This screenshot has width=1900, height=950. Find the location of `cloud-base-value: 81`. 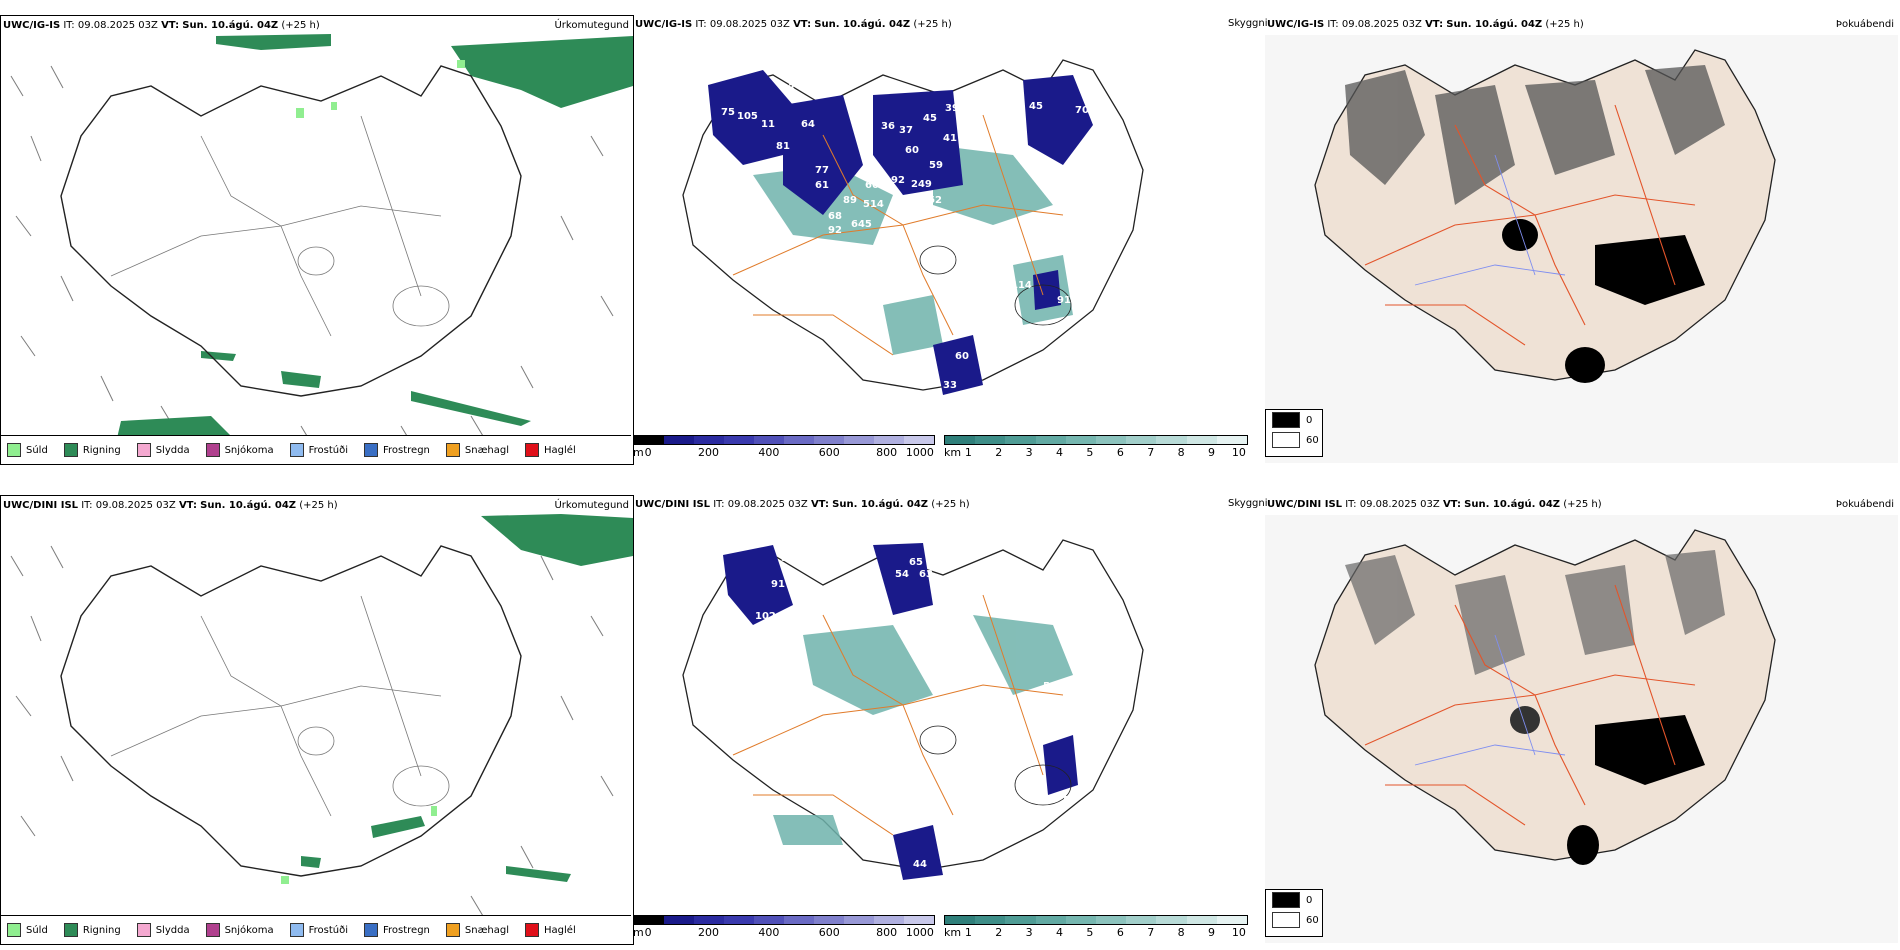

cloud-base-value: 81 is located at coordinates (783, 146).